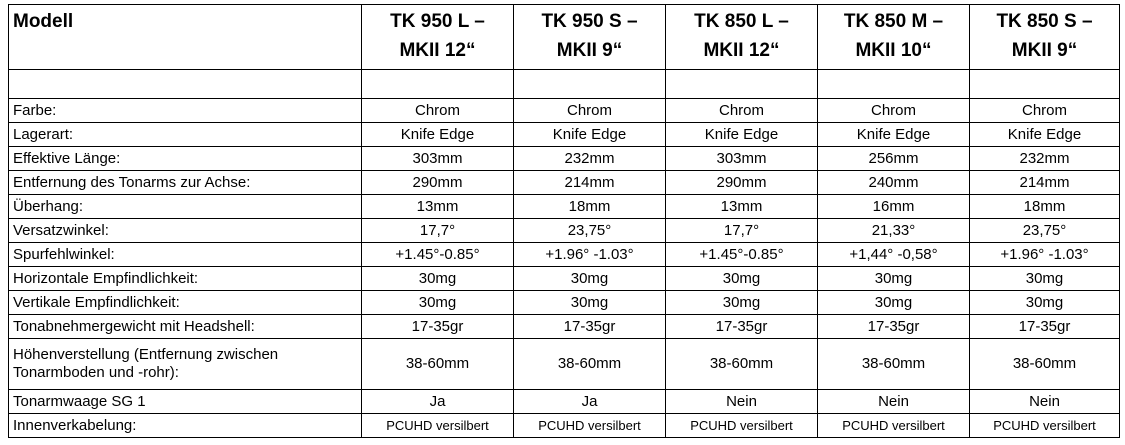 The image size is (1125, 445). What do you see at coordinates (893, 254) in the screenshot?
I see `cell-value: +1,44° -0,58°` at bounding box center [893, 254].